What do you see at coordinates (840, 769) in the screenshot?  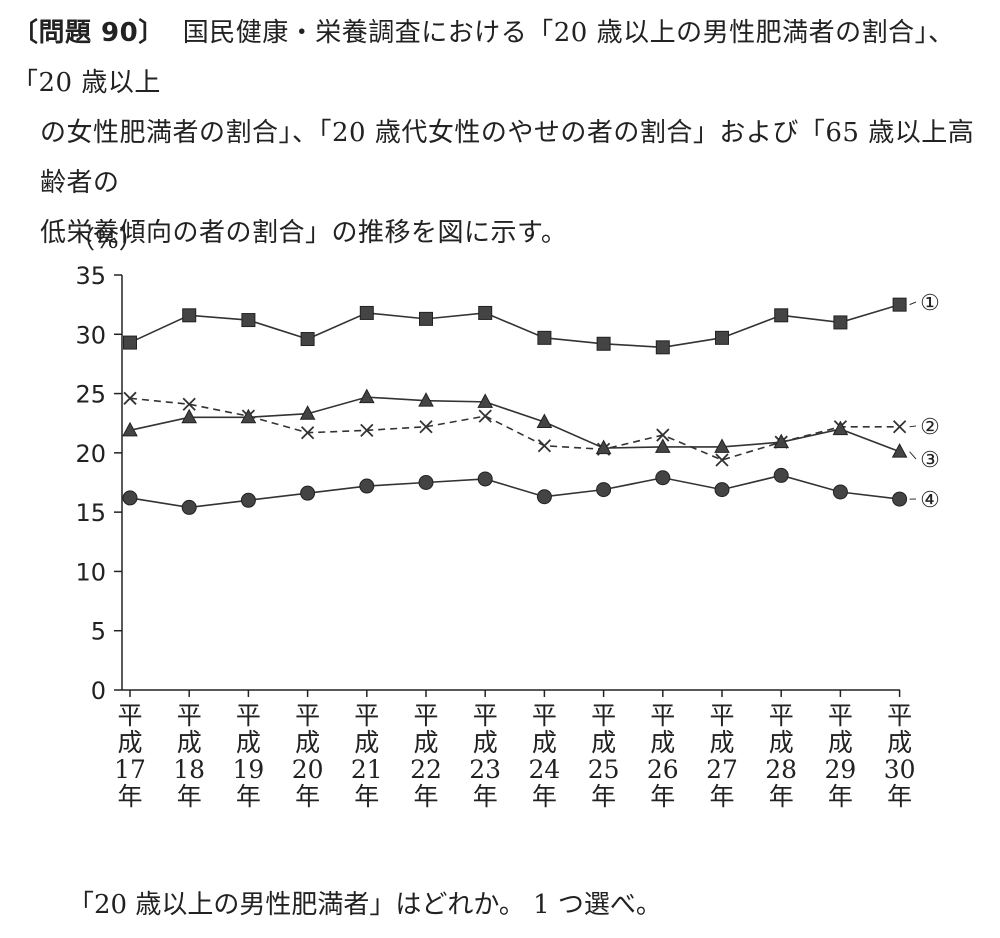 I see `x-tick-label-line: 29` at bounding box center [840, 769].